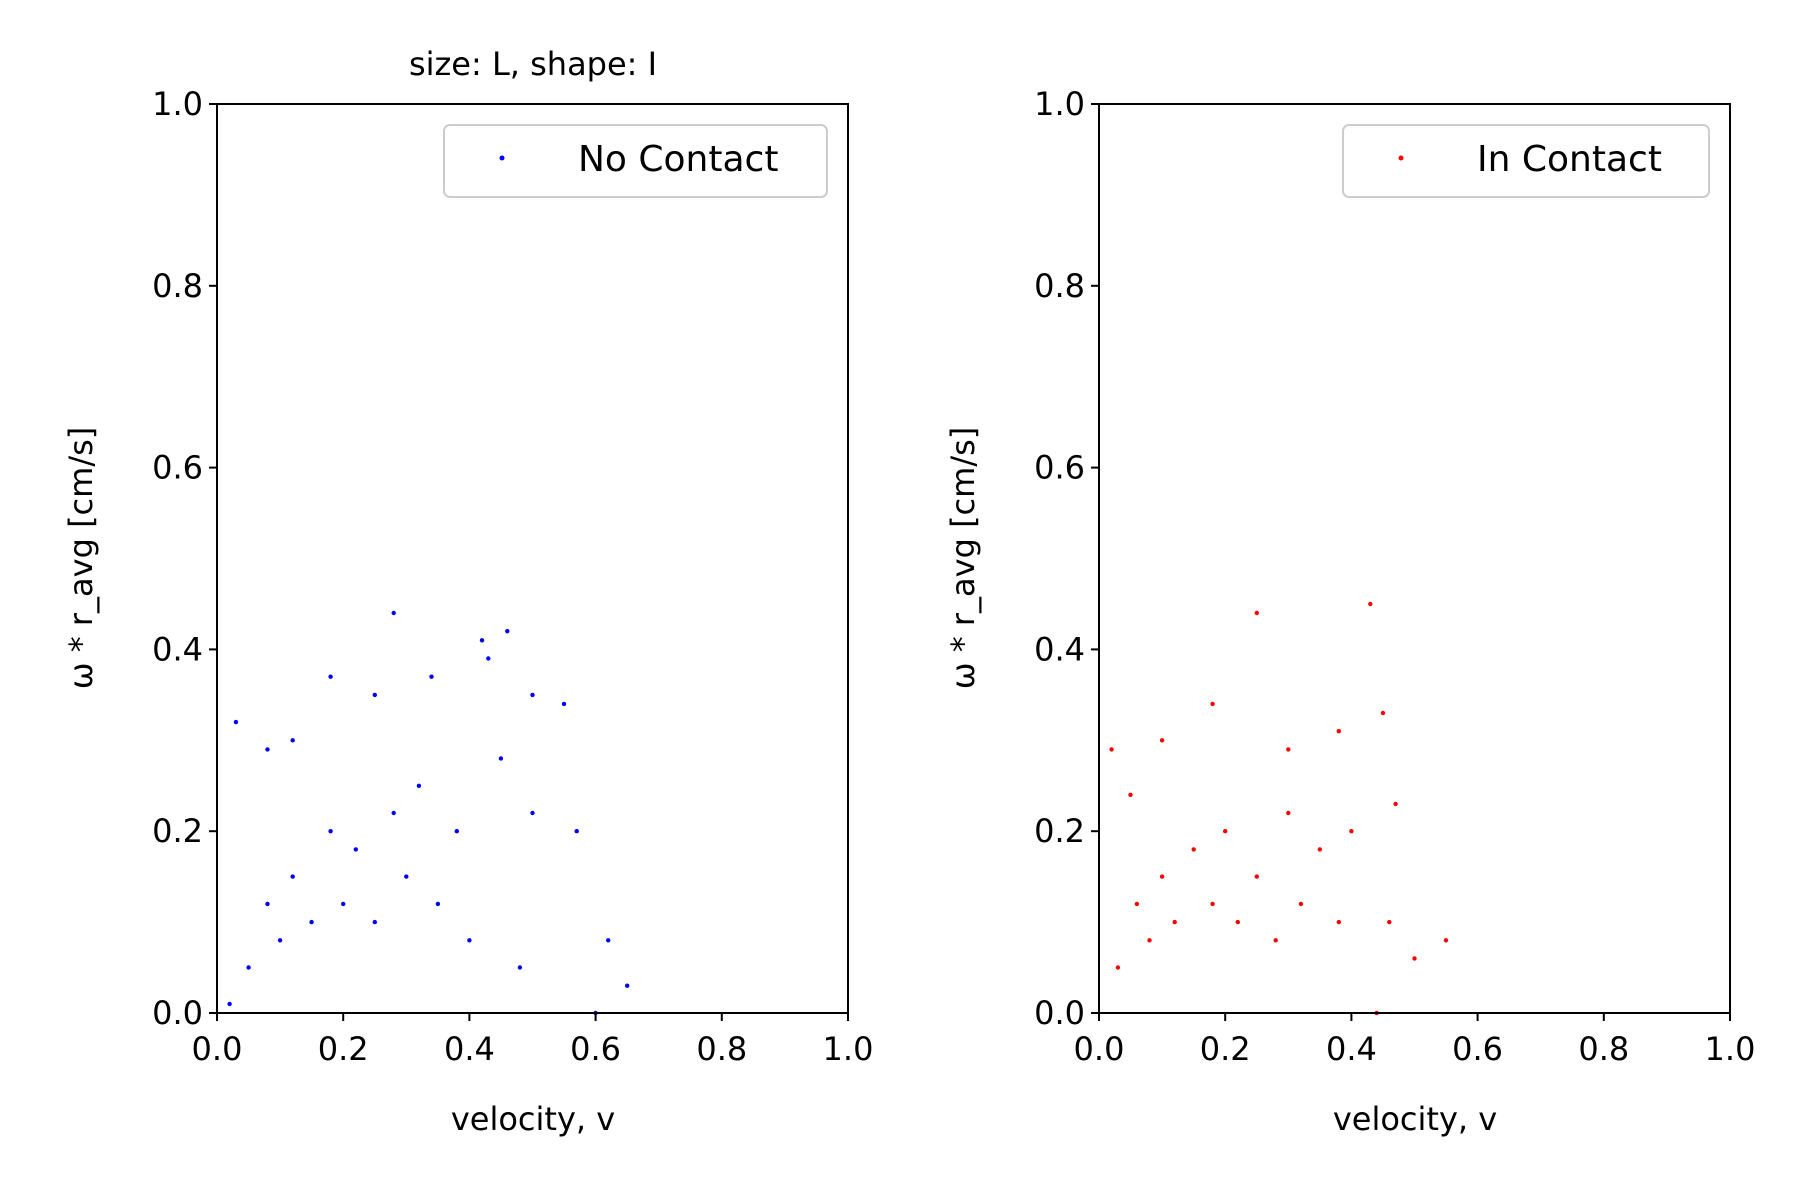  I want to click on left-legend-label: No Contact, so click(678, 159).